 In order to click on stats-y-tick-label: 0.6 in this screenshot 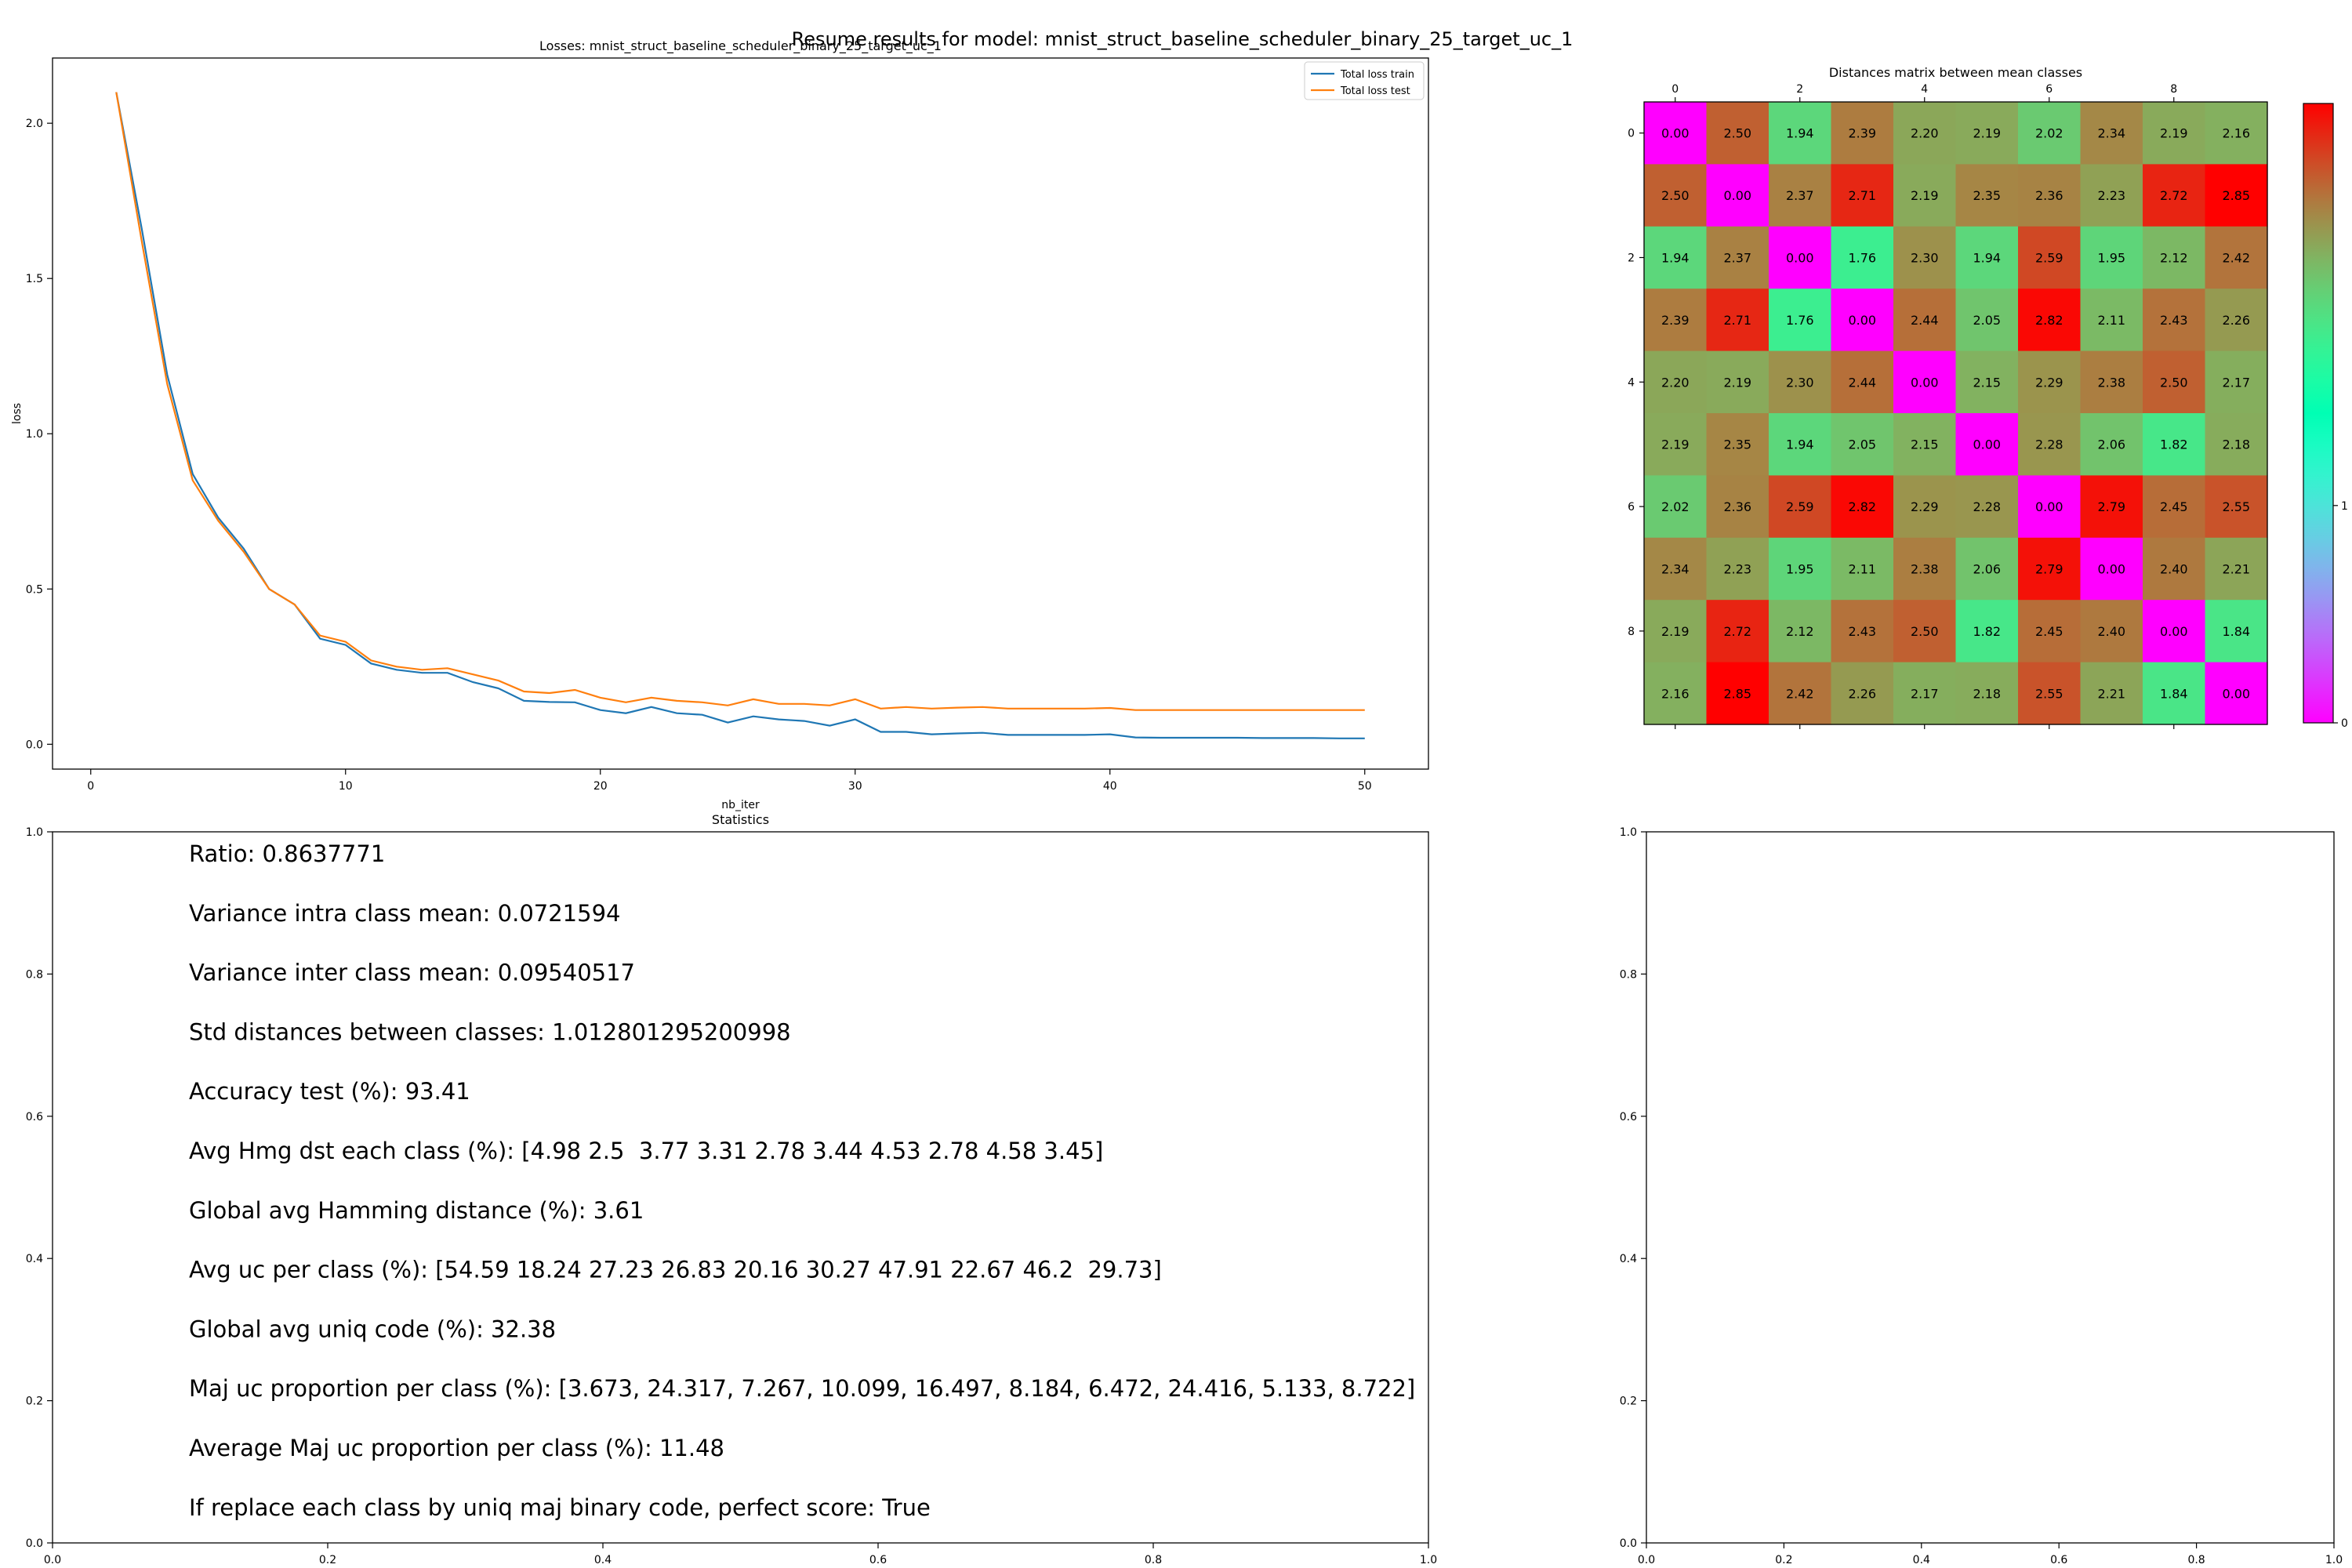, I will do `click(34, 1117)`.